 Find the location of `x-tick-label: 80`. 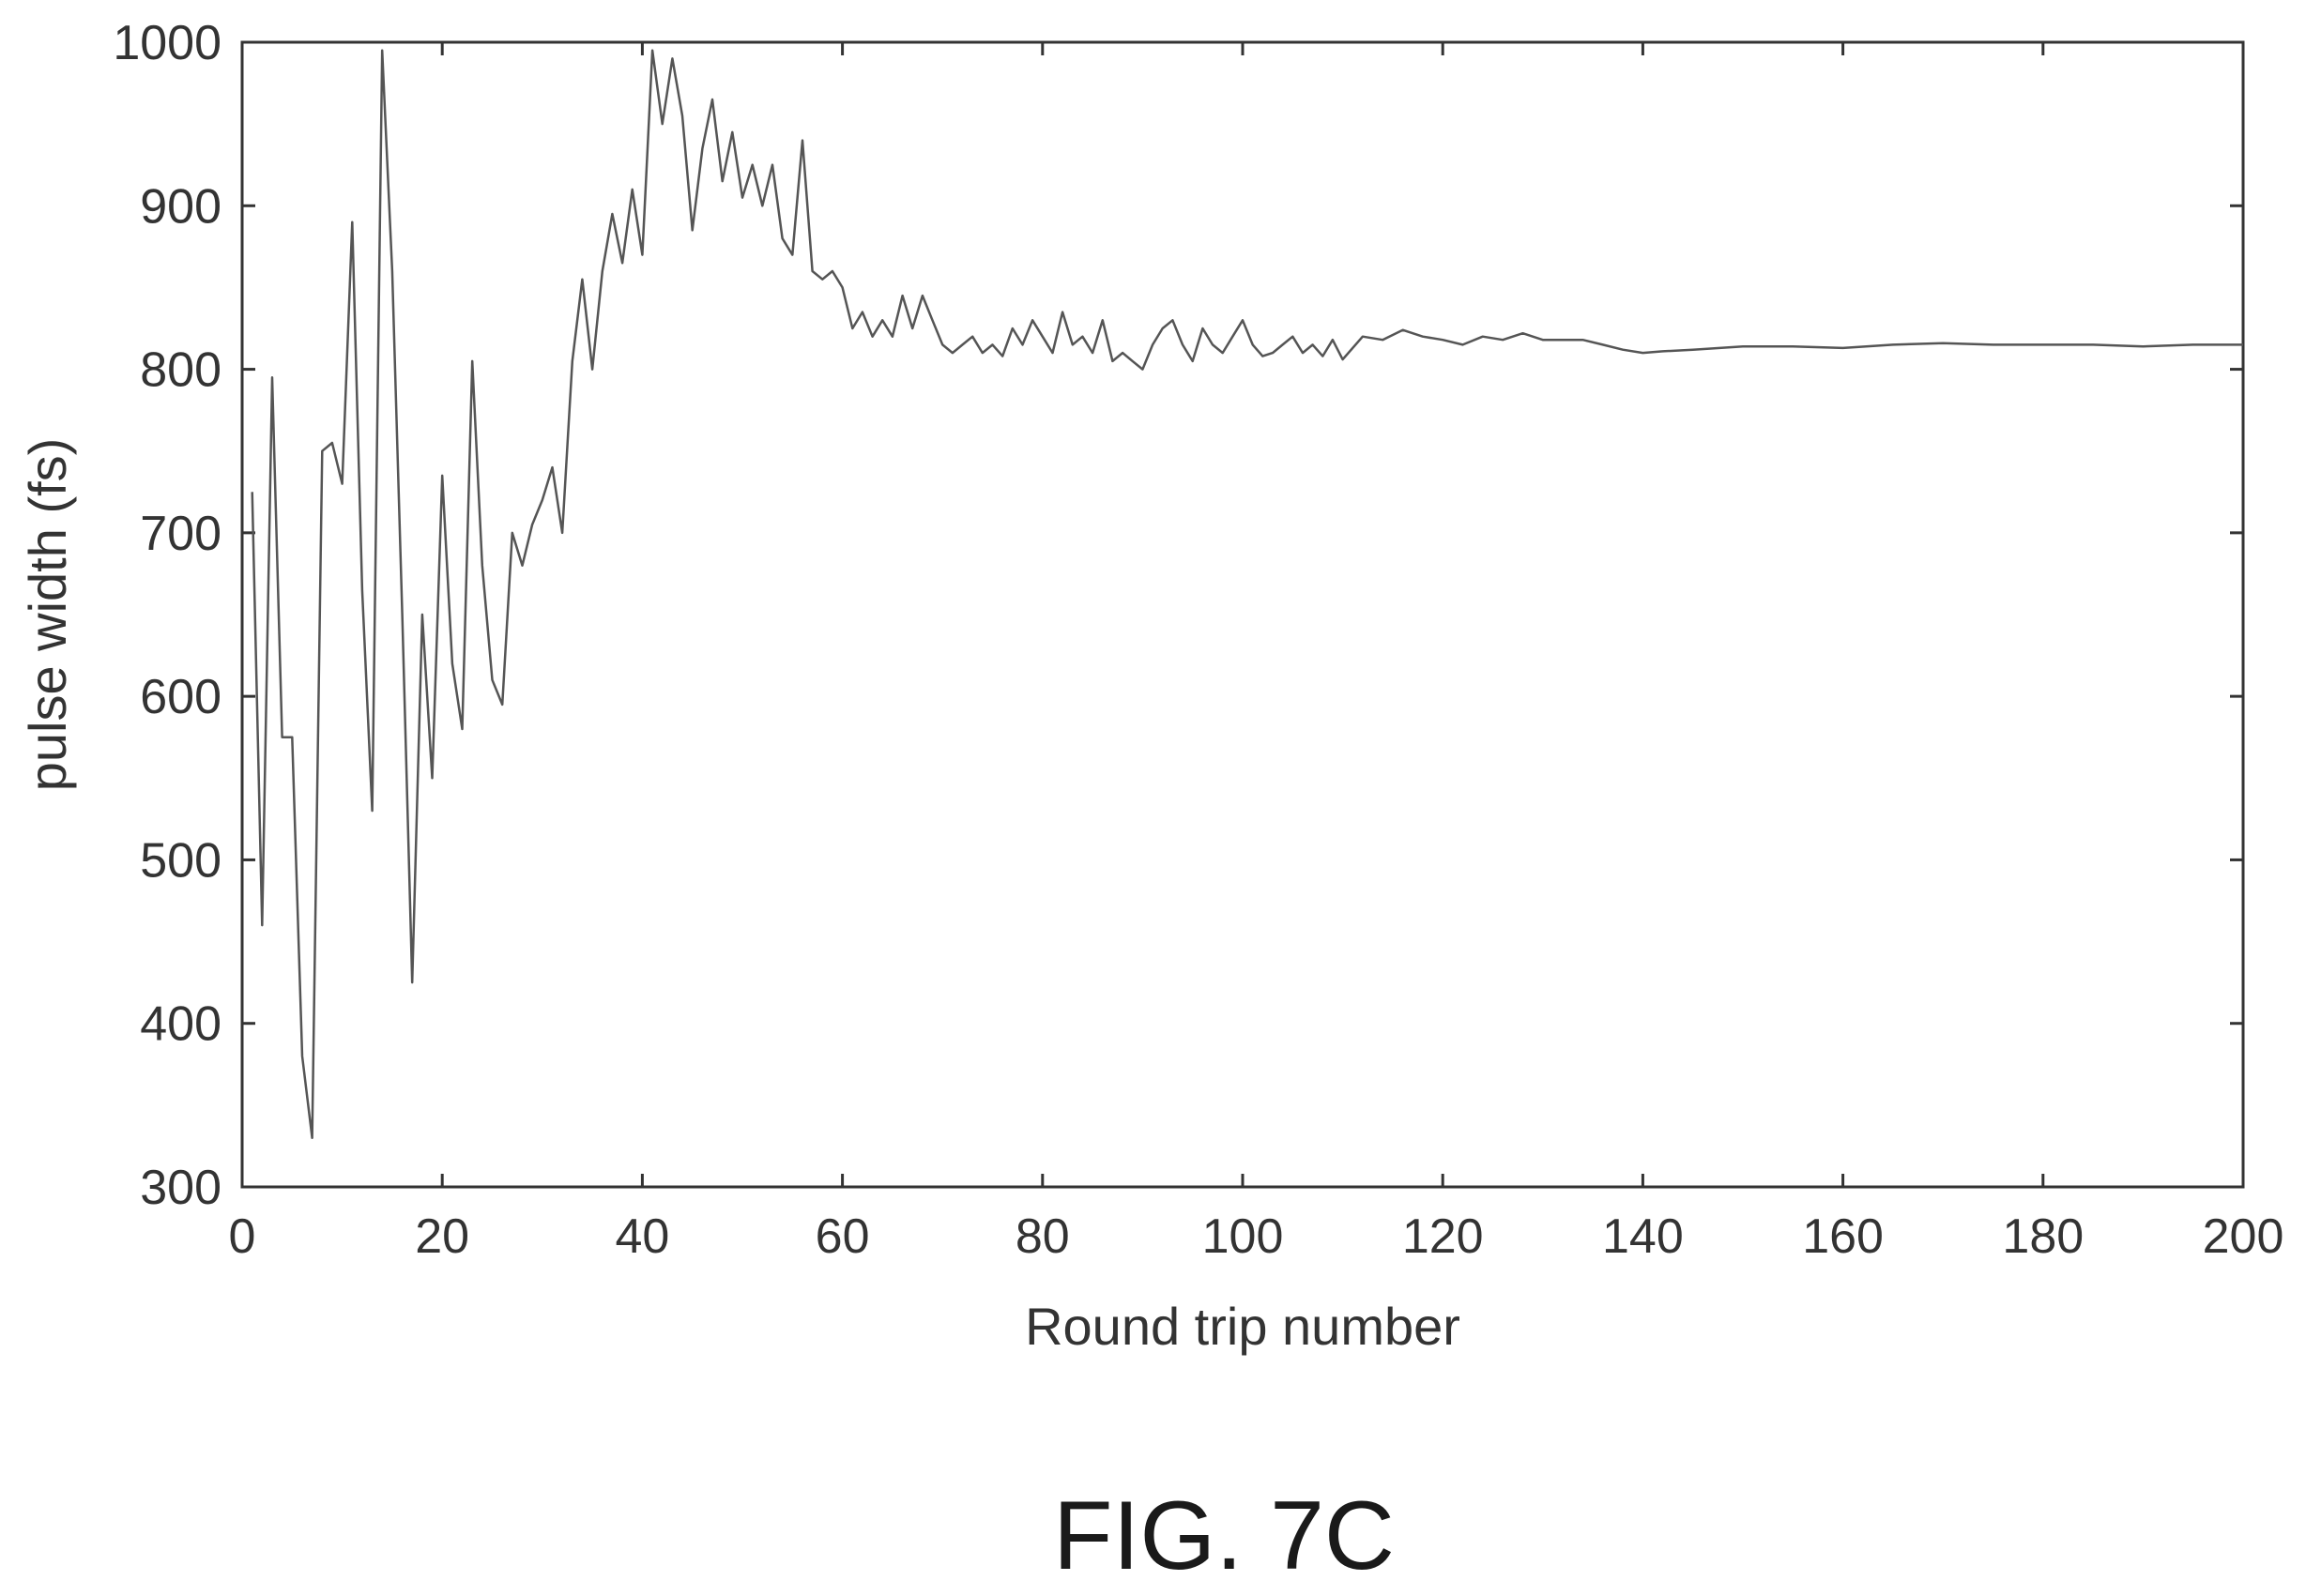

x-tick-label: 80 is located at coordinates (1043, 1236).